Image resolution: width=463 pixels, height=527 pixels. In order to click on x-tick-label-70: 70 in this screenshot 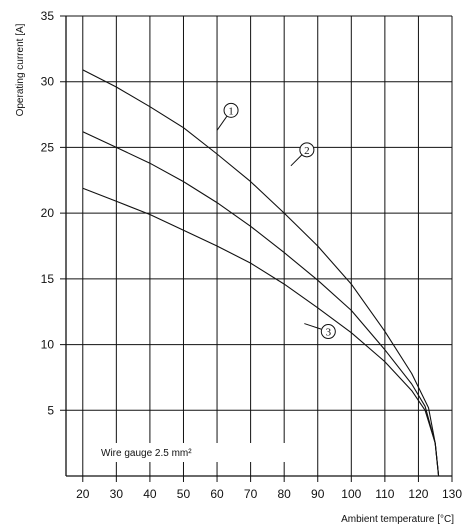, I will do `click(251, 494)`.